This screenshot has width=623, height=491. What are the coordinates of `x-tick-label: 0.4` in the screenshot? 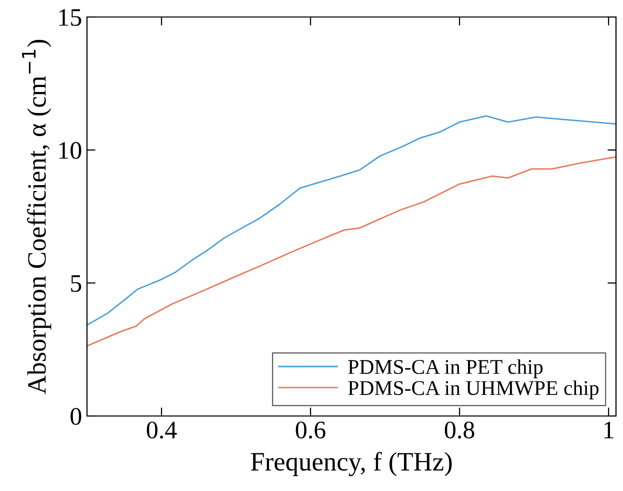 It's located at (161, 430).